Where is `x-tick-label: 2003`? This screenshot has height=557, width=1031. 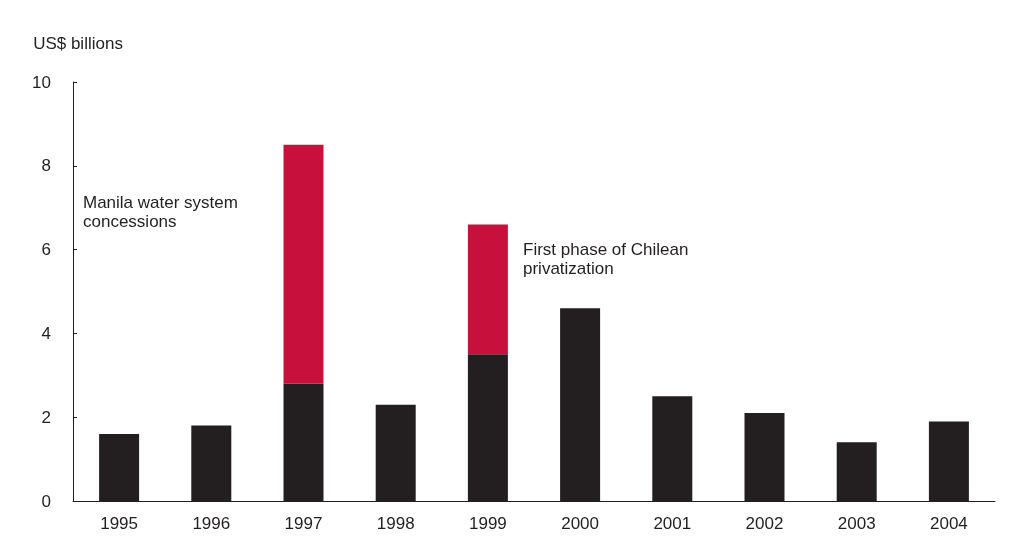 x-tick-label: 2003 is located at coordinates (856, 523).